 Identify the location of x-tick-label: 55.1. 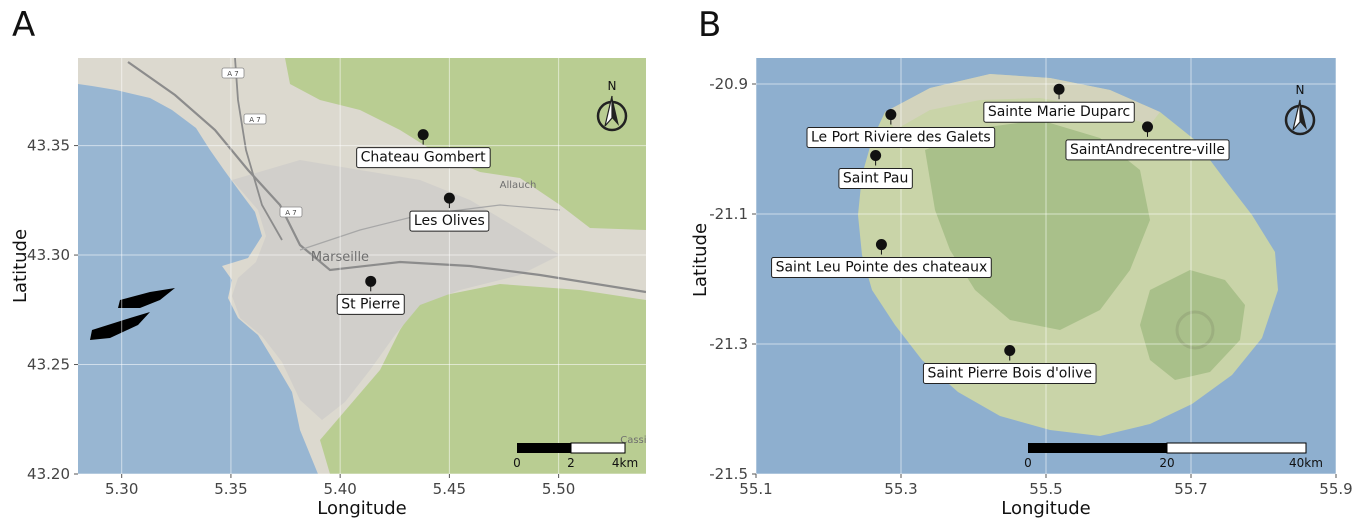
(755, 489).